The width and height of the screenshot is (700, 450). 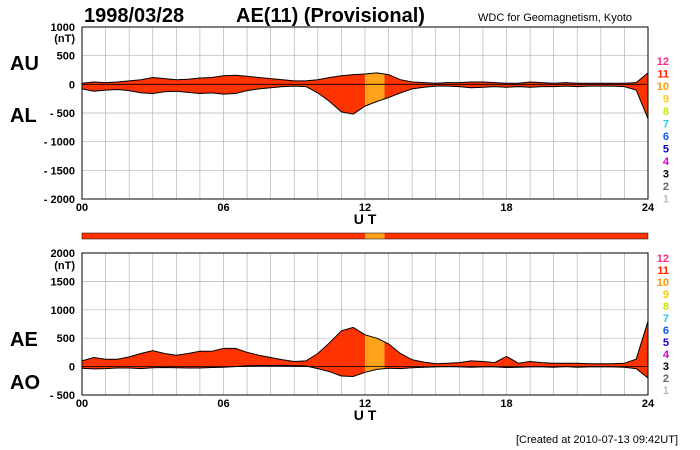 What do you see at coordinates (24, 340) in the screenshot?
I see `upper-index-label: AE` at bounding box center [24, 340].